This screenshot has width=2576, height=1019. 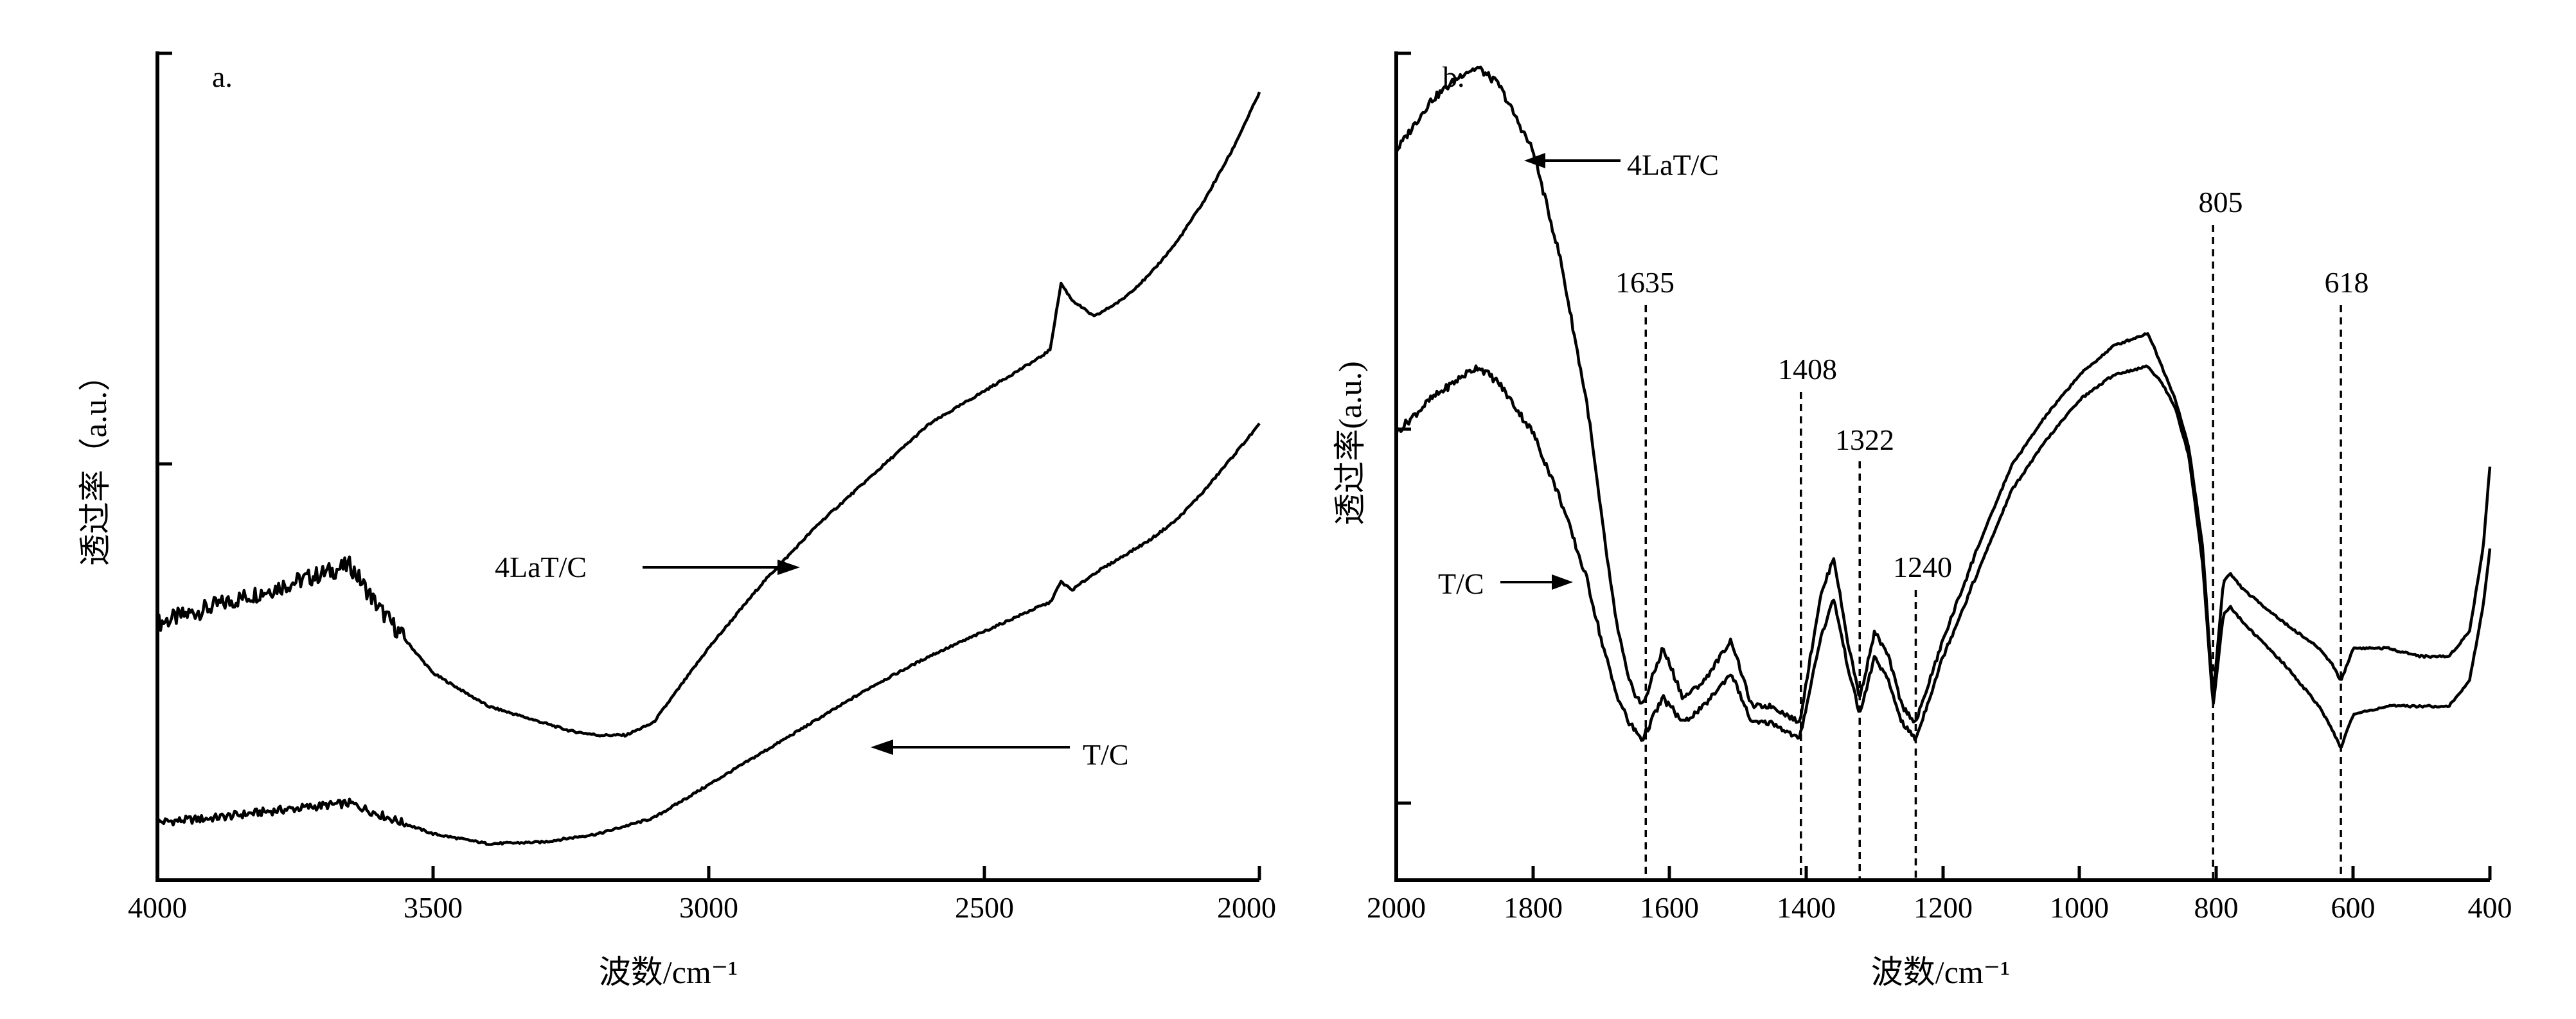 What do you see at coordinates (2221, 202) in the screenshot?
I see `panel-b-peak-label: 805` at bounding box center [2221, 202].